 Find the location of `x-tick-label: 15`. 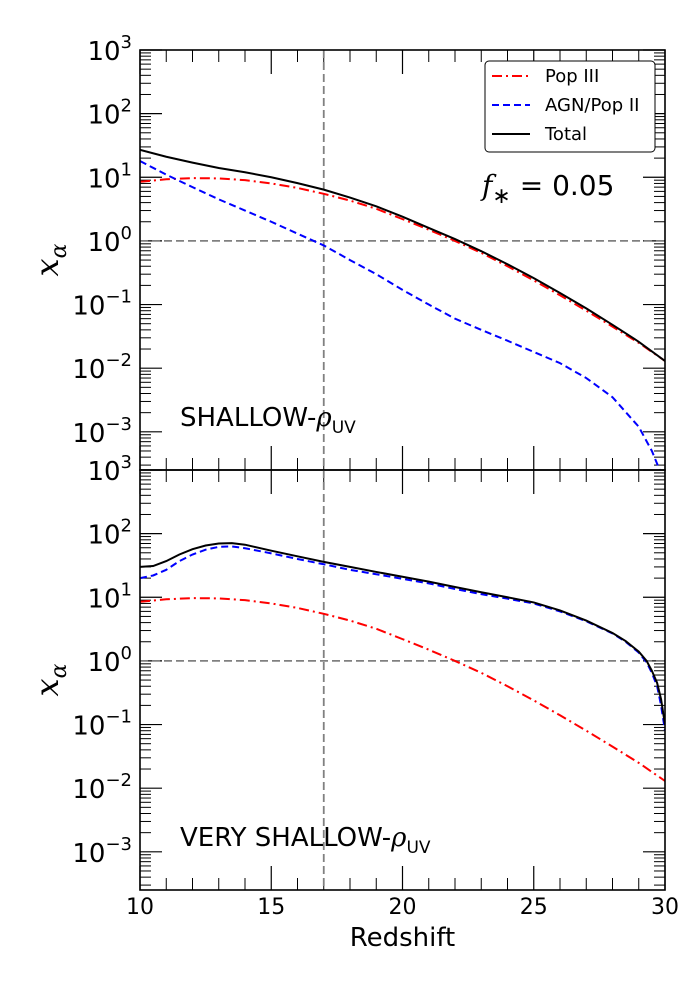

x-tick-label: 15 is located at coordinates (271, 907).